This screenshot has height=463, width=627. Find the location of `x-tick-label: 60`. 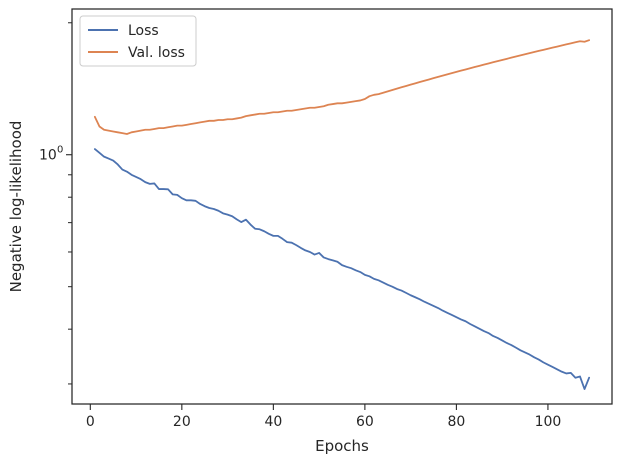

x-tick-label: 60 is located at coordinates (365, 422).